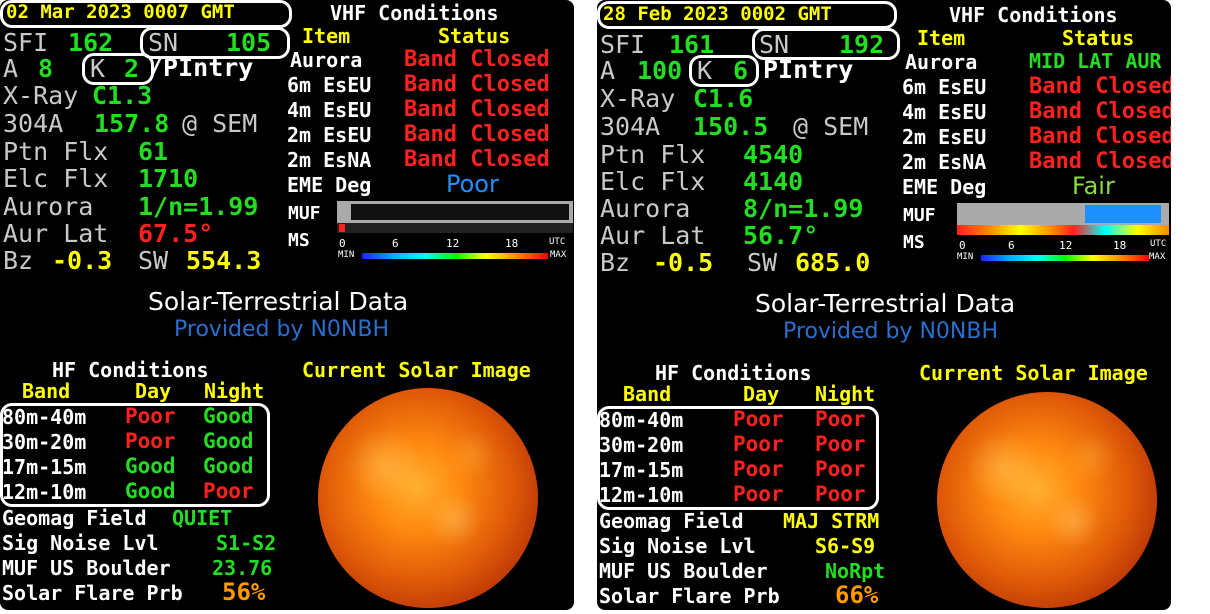 The image size is (1210, 614). What do you see at coordinates (758, 444) in the screenshot?
I see `hf-day-1: Poor` at bounding box center [758, 444].